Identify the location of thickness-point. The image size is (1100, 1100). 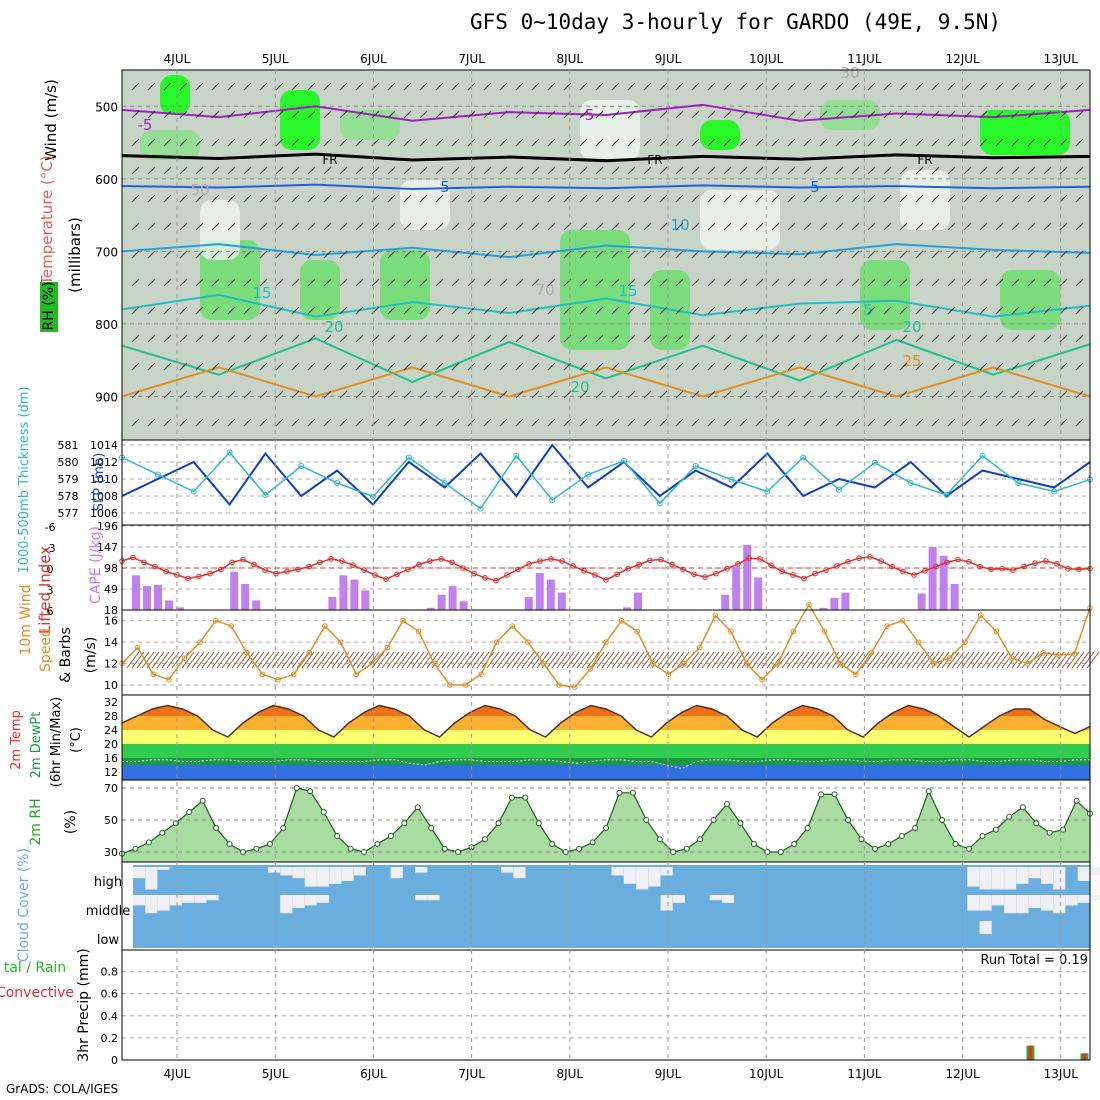
(480, 508).